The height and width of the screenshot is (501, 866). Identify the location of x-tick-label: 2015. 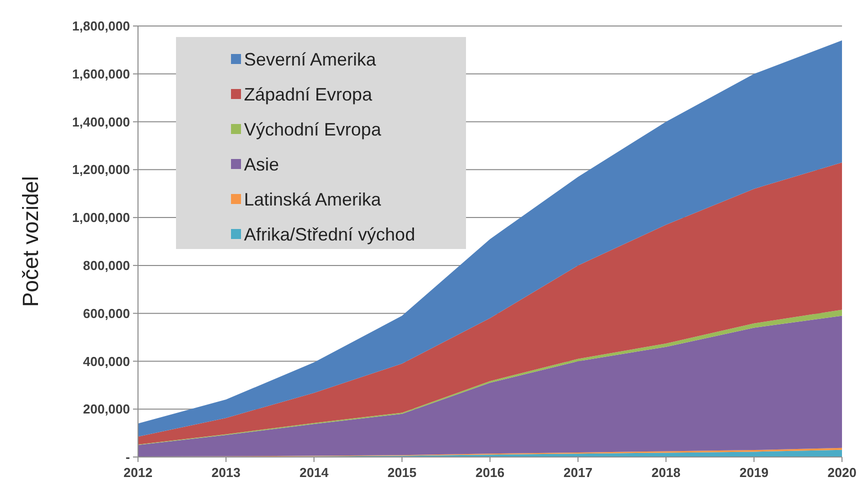
(402, 472).